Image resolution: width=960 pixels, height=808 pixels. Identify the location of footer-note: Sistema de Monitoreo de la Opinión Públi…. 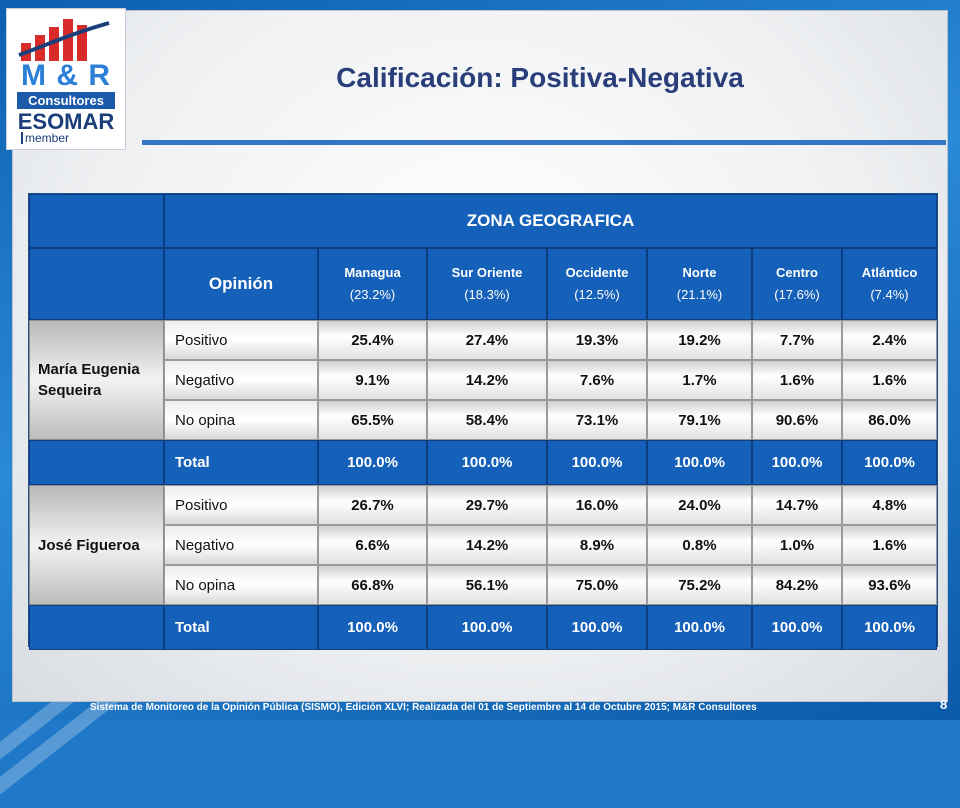
(423, 707).